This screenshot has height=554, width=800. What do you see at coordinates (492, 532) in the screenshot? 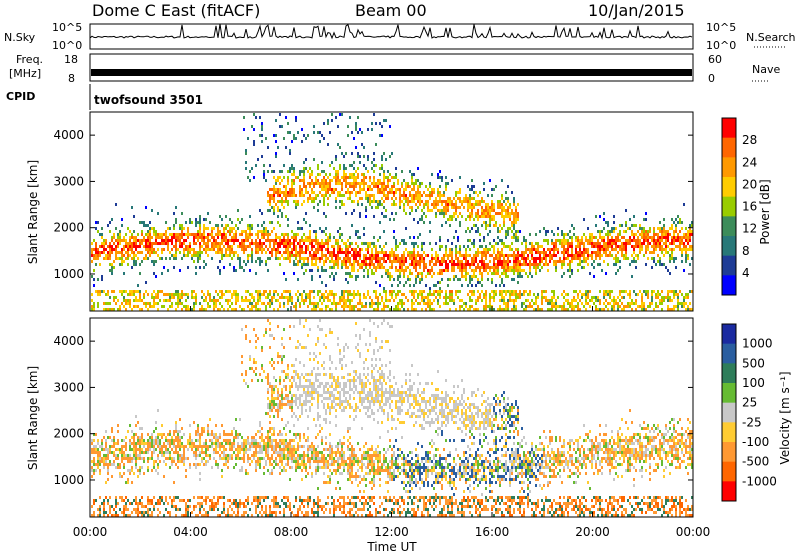
I see `x-tick-label: 16:00` at bounding box center [492, 532].